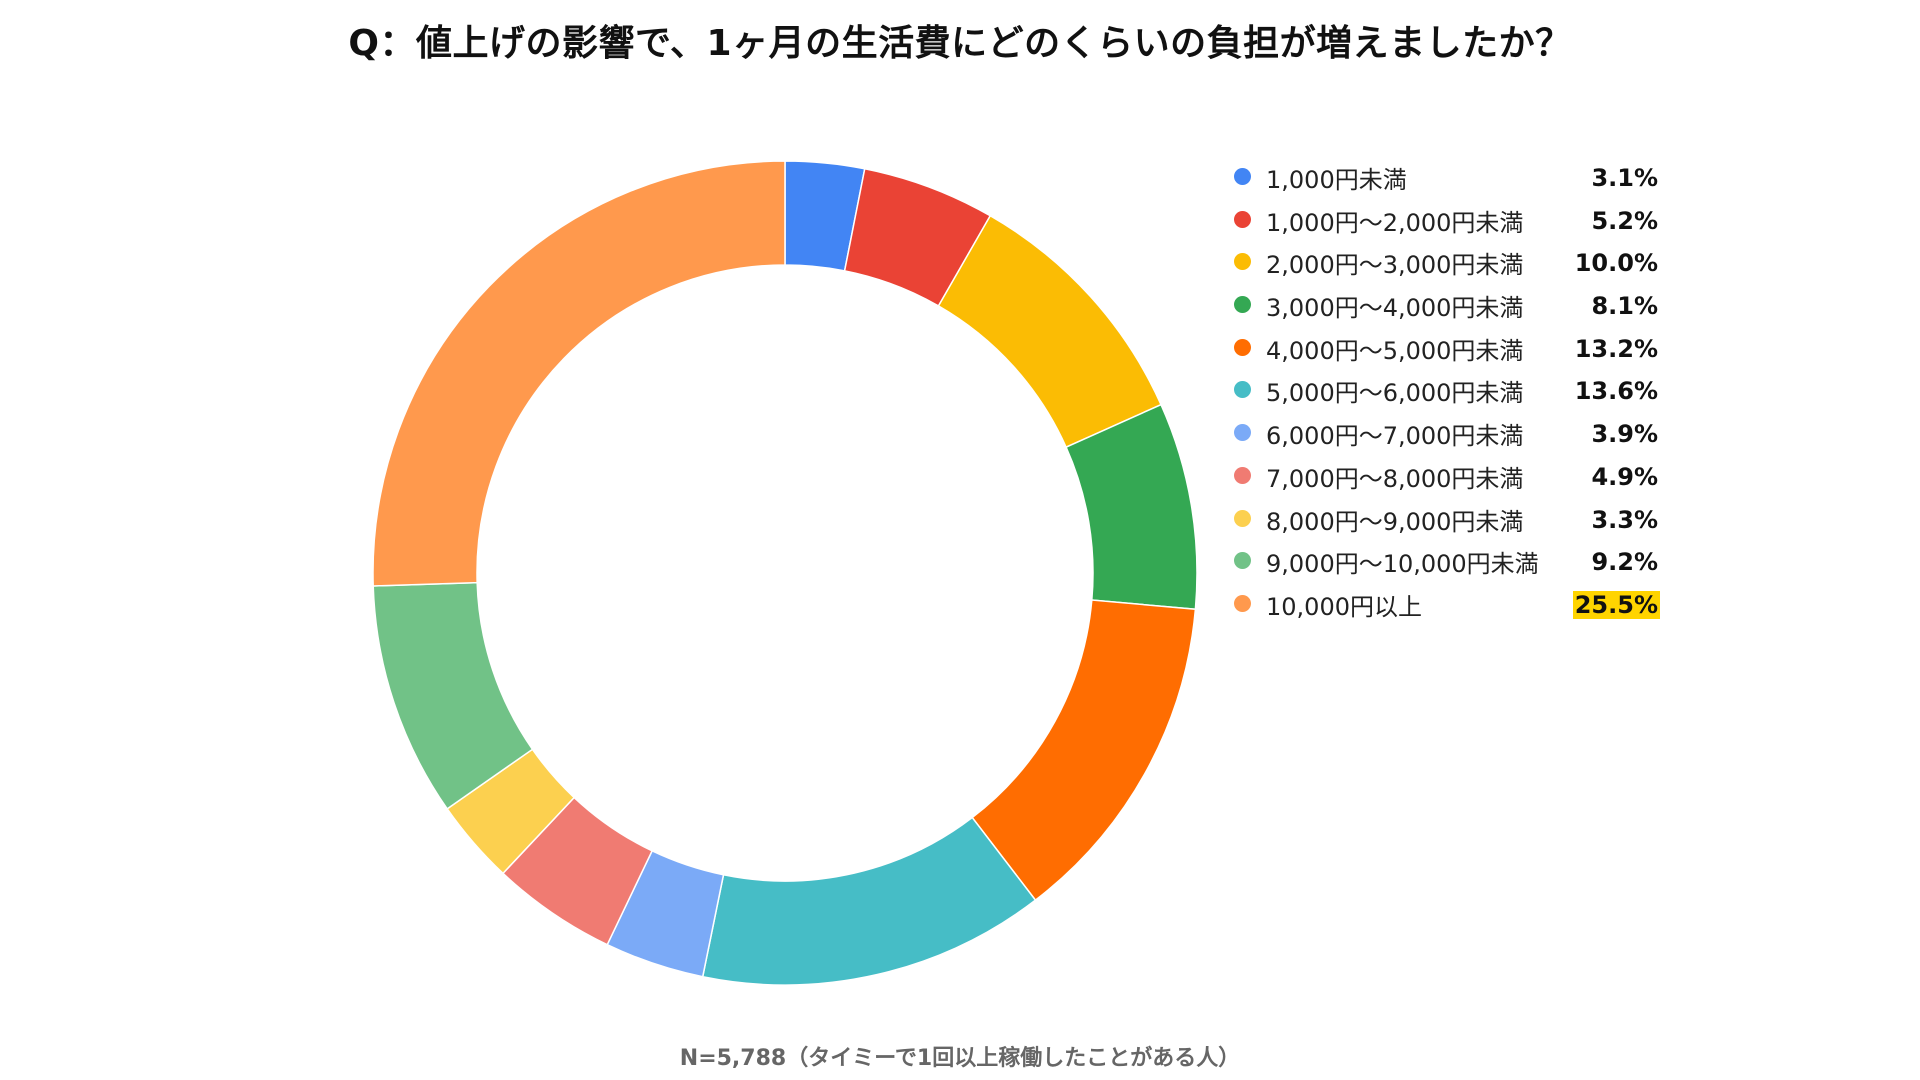 The height and width of the screenshot is (1080, 1920). I want to click on legend-label: 5,000円〜6,000円未満, so click(1395, 393).